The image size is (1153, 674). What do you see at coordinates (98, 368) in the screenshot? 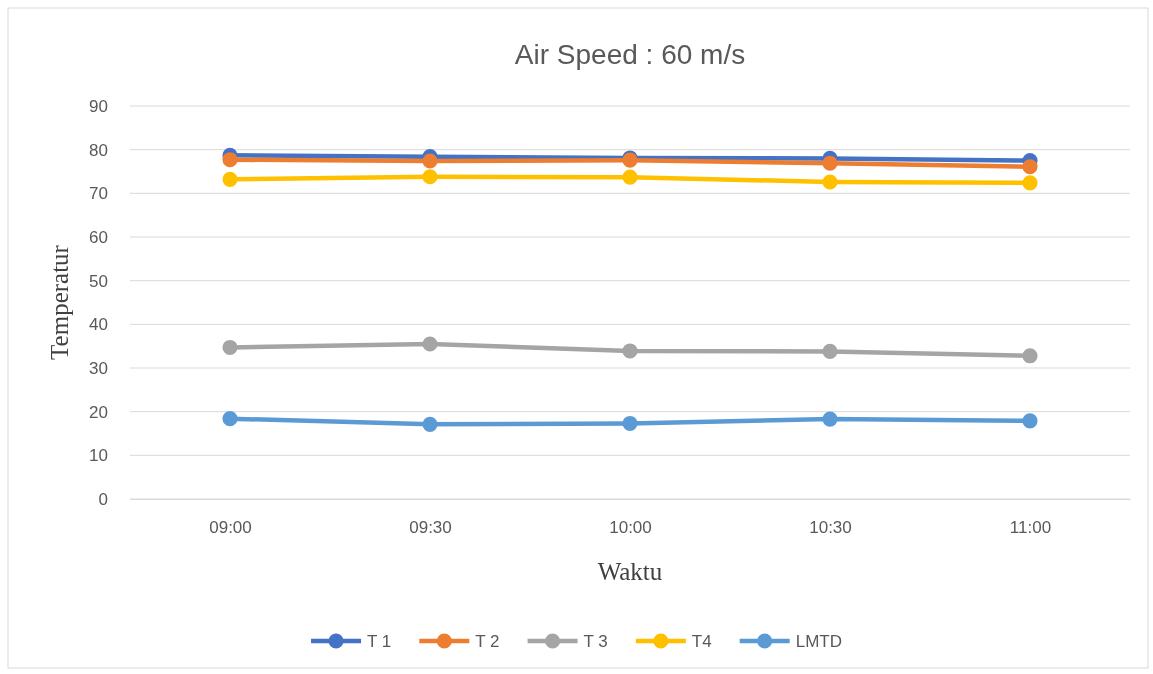
I see `y-tick-label: 30` at bounding box center [98, 368].